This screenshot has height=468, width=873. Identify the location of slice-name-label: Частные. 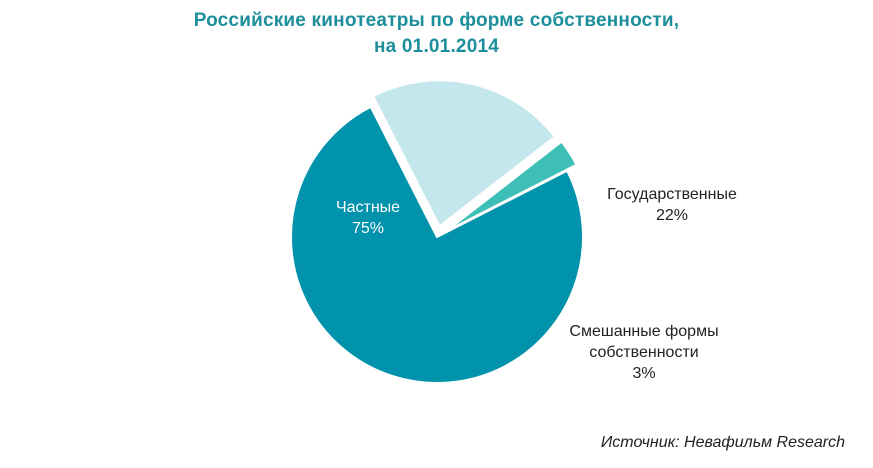
(368, 207).